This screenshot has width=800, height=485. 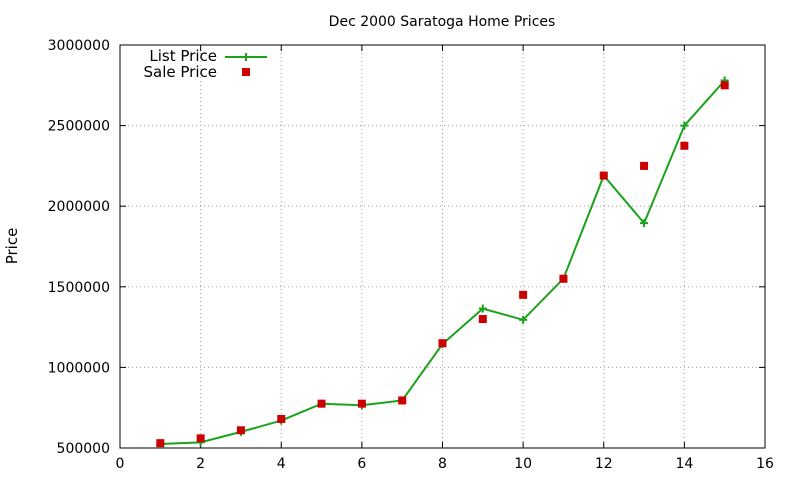 I want to click on x-tick-label: 2, so click(x=200, y=464).